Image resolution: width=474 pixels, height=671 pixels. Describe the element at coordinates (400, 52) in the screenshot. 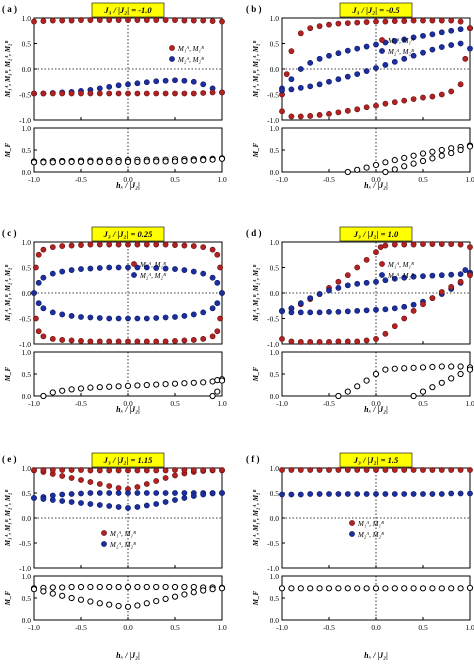

I see `legend-label: M₂ᴬ, M₂ᴮ` at that location.